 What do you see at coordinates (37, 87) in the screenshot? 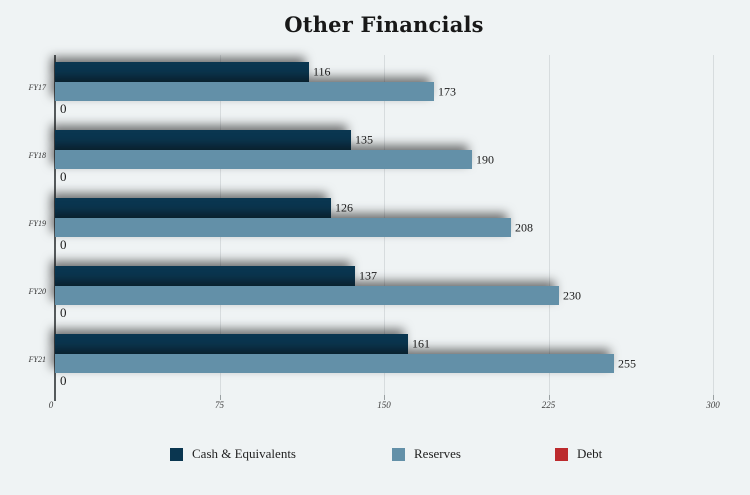
I see `category-label: FY17` at bounding box center [37, 87].